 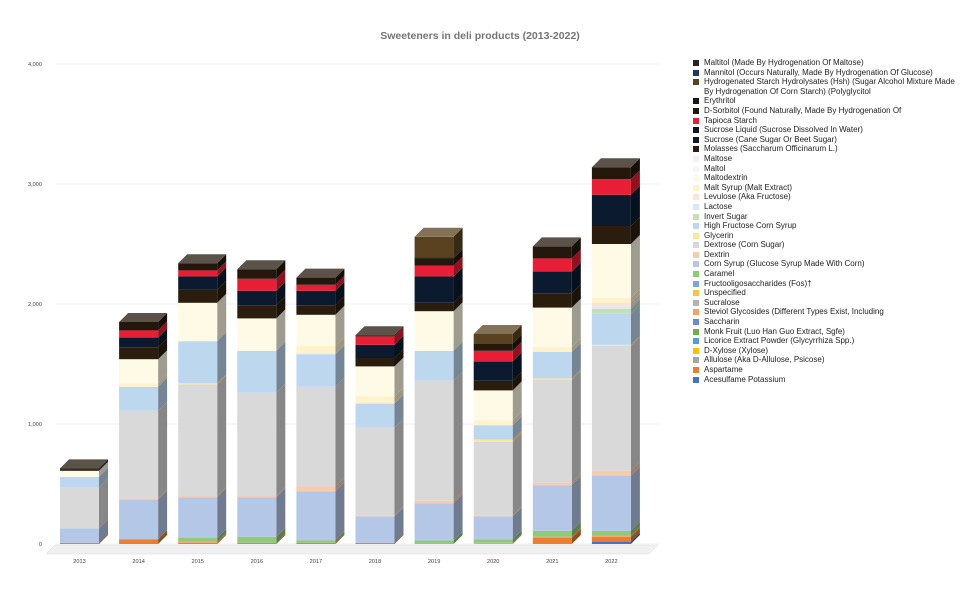 I want to click on bar-stack-2020, so click(x=497, y=434).